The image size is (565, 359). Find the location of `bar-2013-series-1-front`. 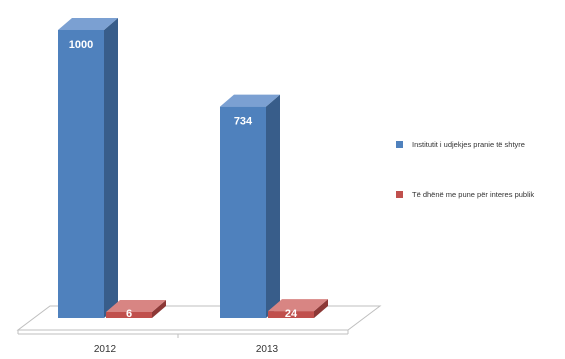

bar-2013-series-1-front is located at coordinates (243, 212).